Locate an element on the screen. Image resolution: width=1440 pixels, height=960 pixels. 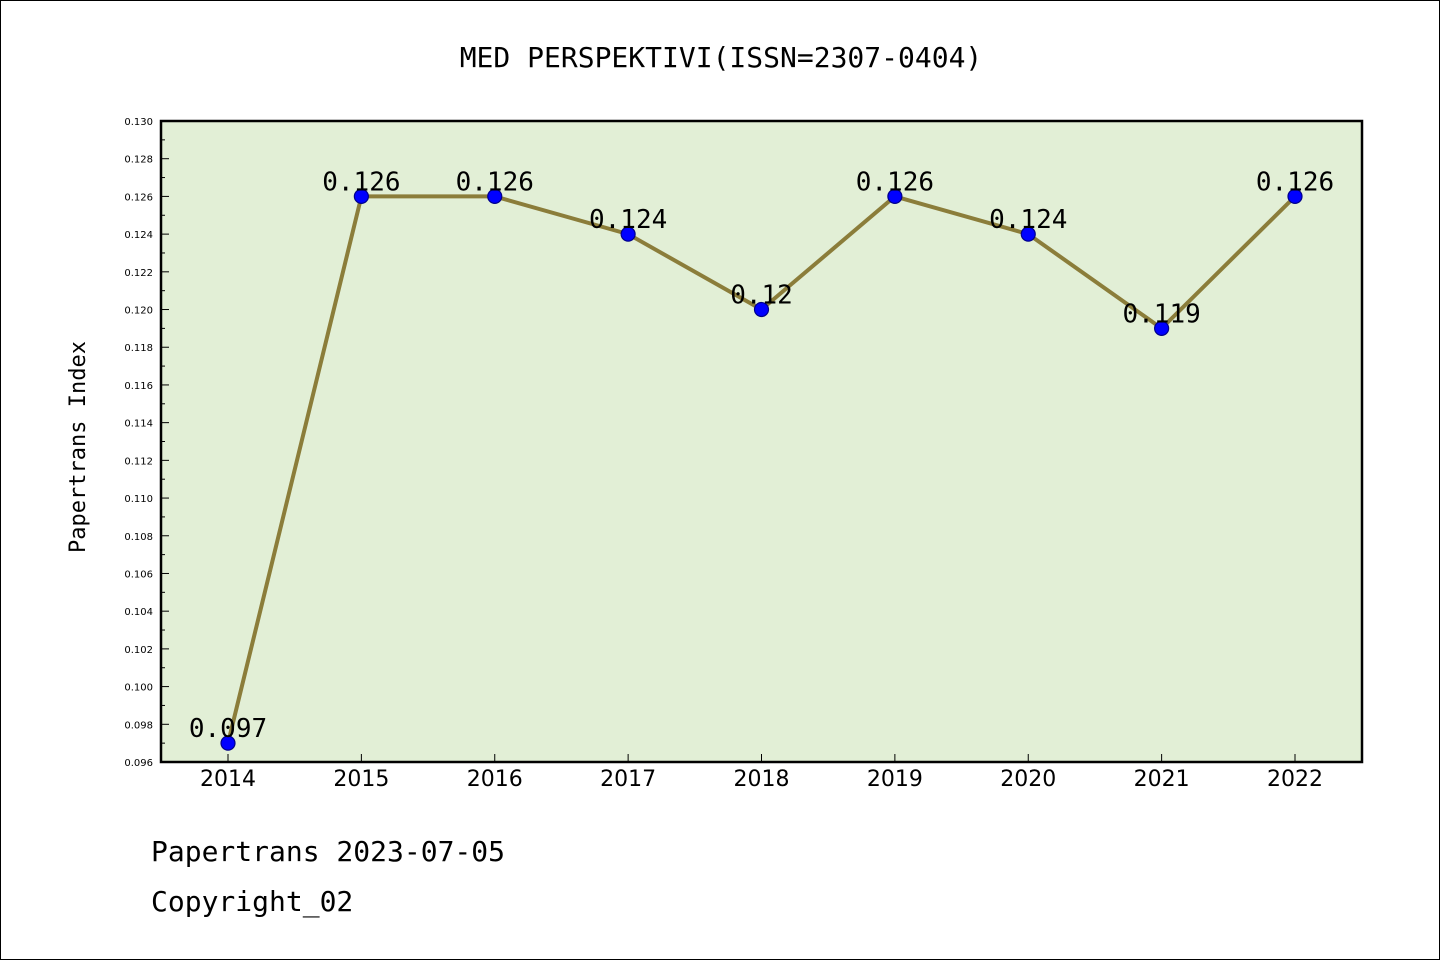
y-tick-label: 0.116 is located at coordinates (138, 386).